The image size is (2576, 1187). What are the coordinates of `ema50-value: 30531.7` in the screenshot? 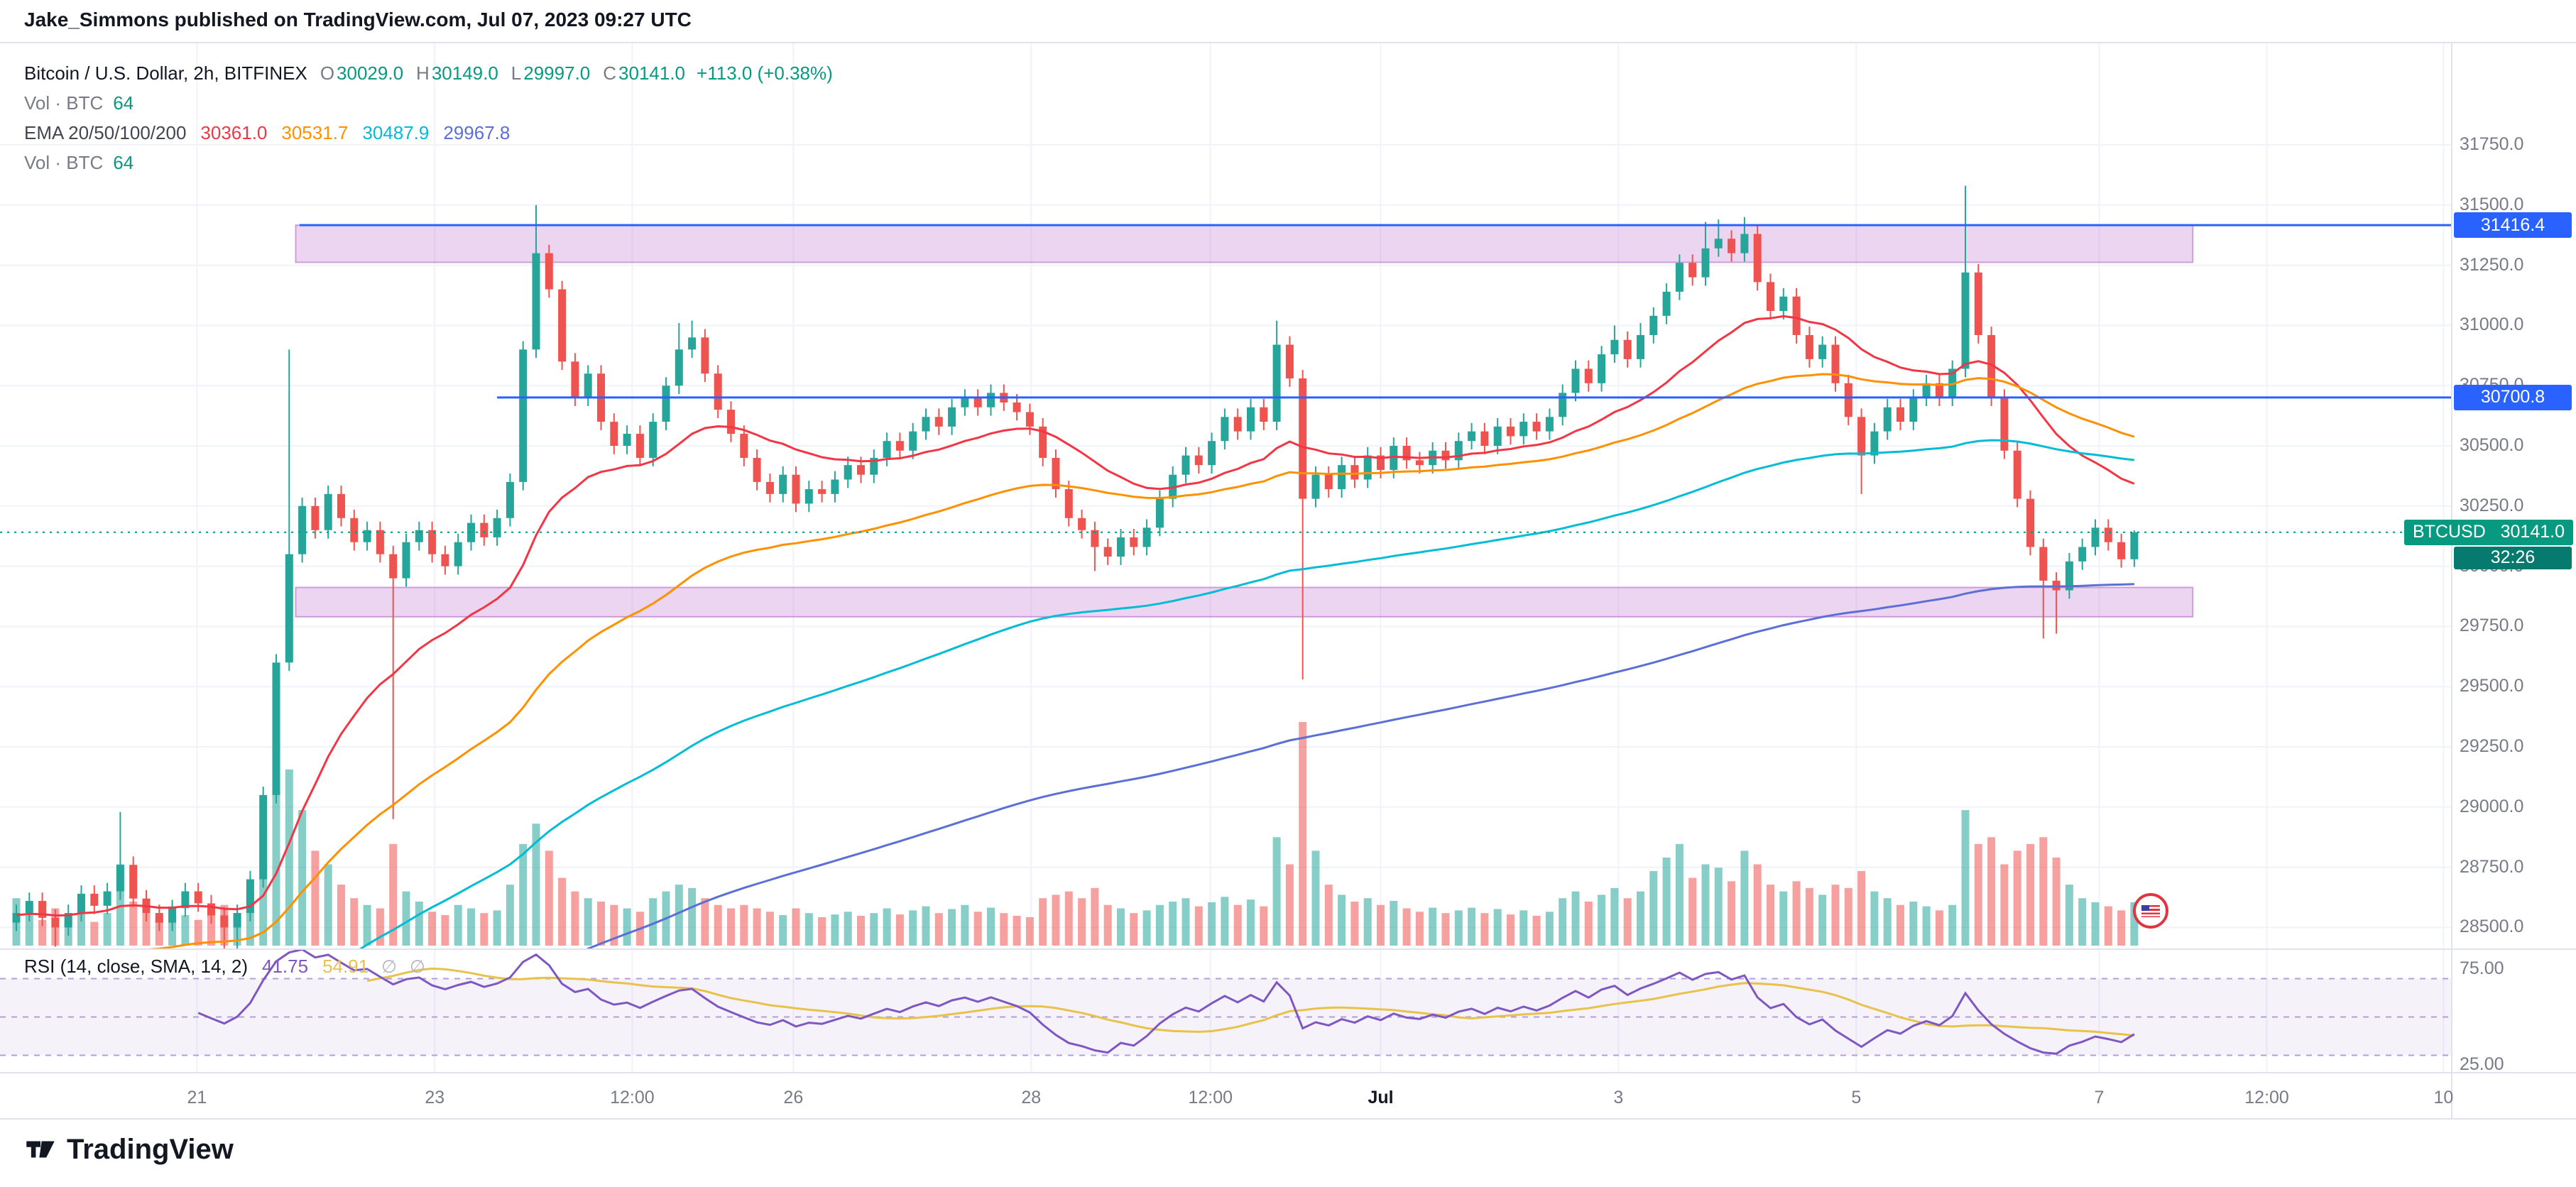 It's located at (315, 132).